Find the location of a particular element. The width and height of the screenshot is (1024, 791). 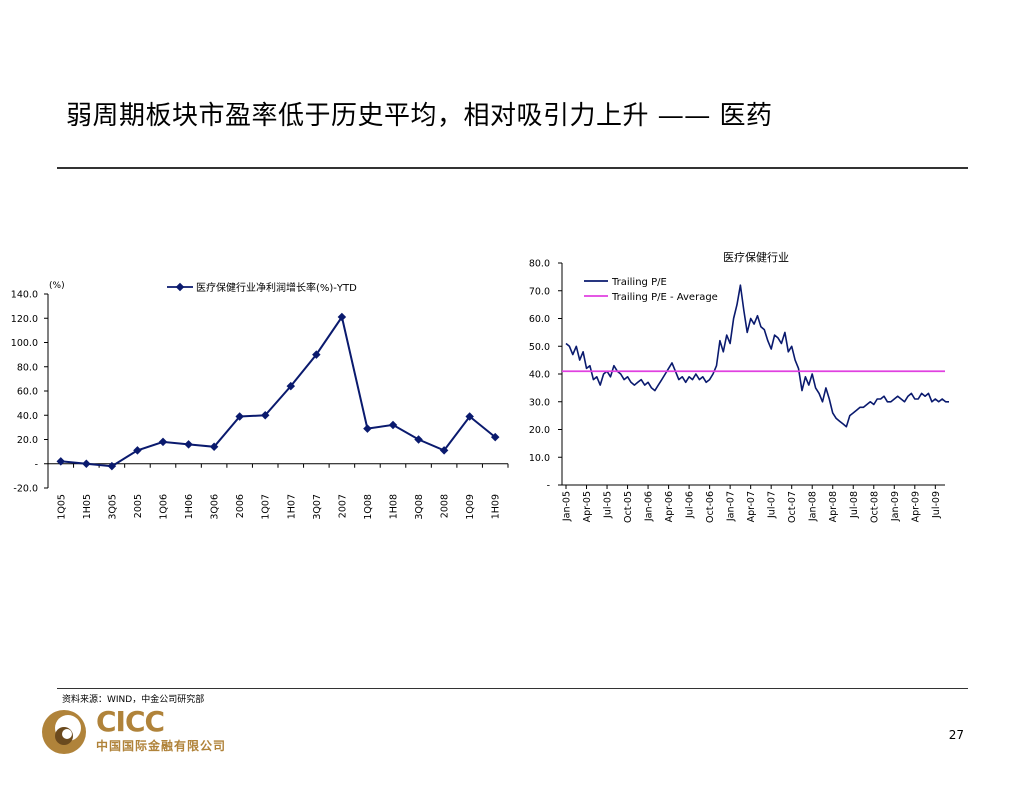

chart1-y-tick-label: -20.0 is located at coordinates (25, 489).